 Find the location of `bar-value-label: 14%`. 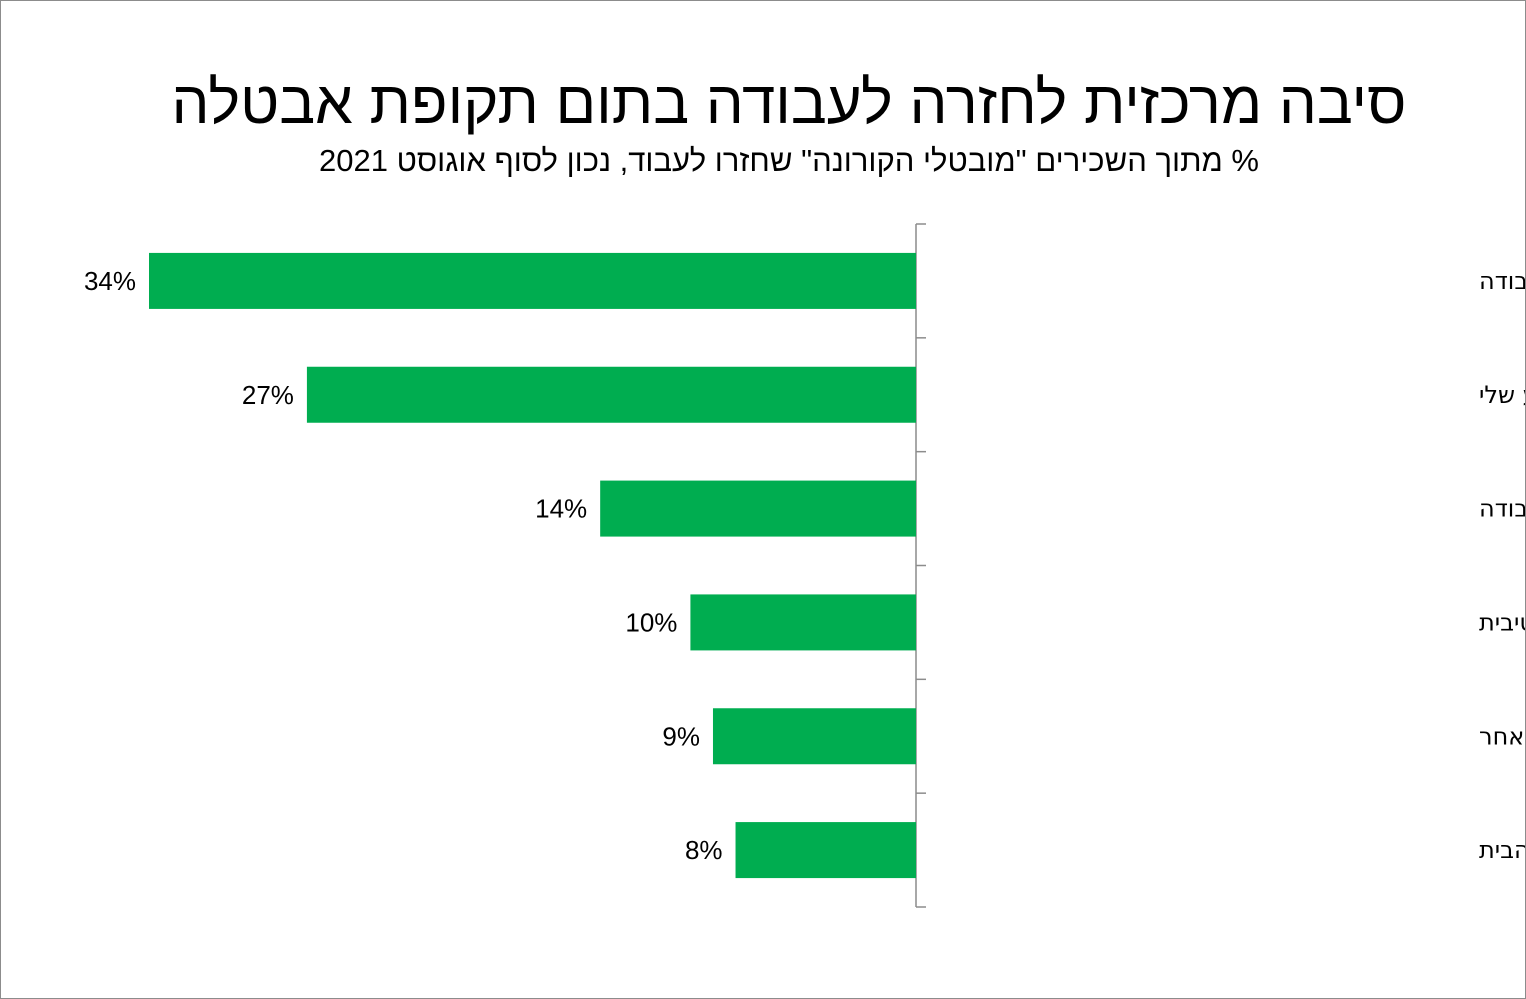

bar-value-label: 14% is located at coordinates (561, 509).